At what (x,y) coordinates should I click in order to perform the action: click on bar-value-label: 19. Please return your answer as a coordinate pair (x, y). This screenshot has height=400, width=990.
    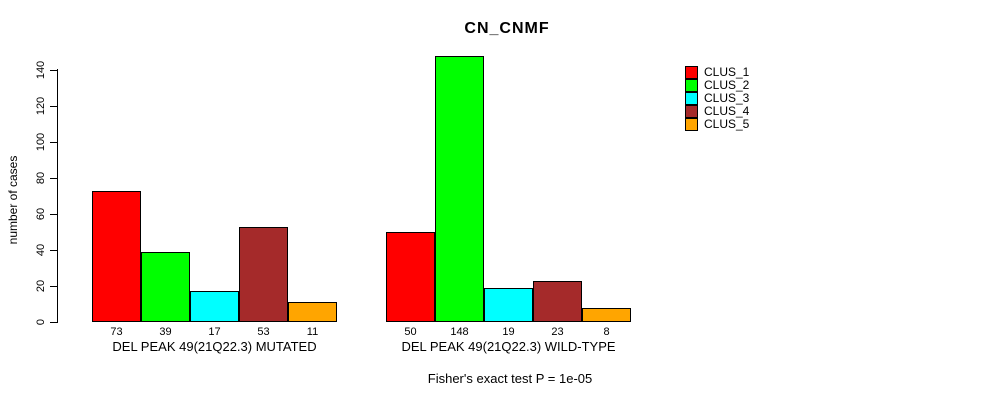
    Looking at the image, I should click on (508, 332).